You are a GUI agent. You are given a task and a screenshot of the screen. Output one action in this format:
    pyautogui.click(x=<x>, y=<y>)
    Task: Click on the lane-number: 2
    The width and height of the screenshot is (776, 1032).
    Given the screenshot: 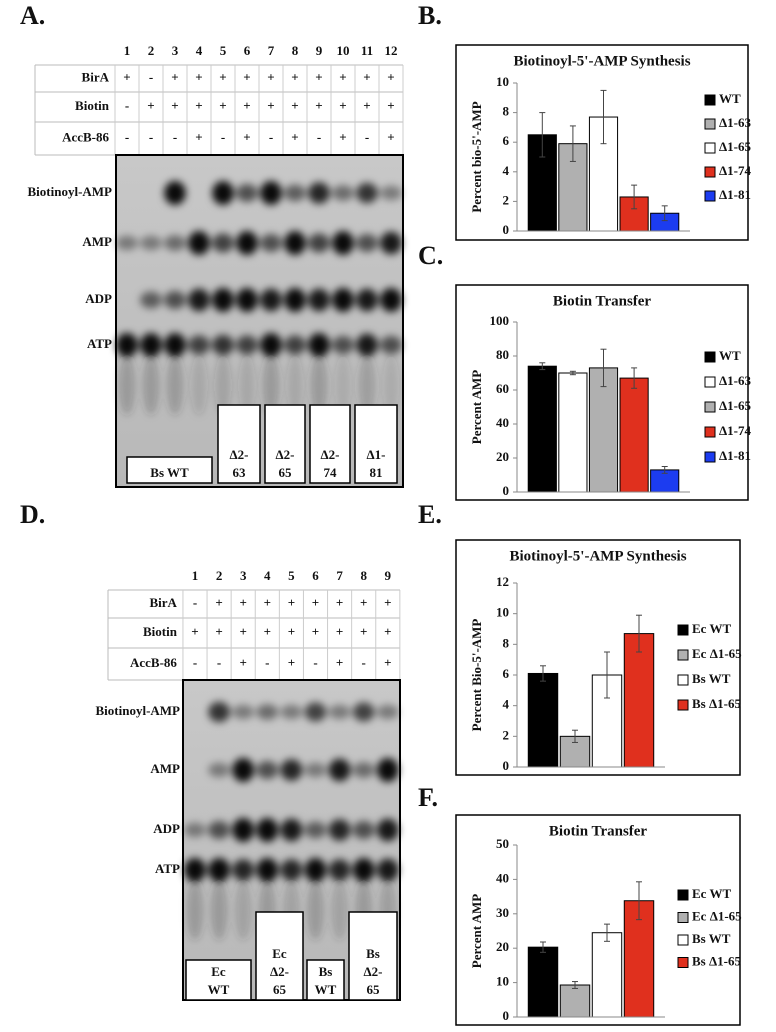 What is the action you would take?
    pyautogui.click(x=219, y=575)
    